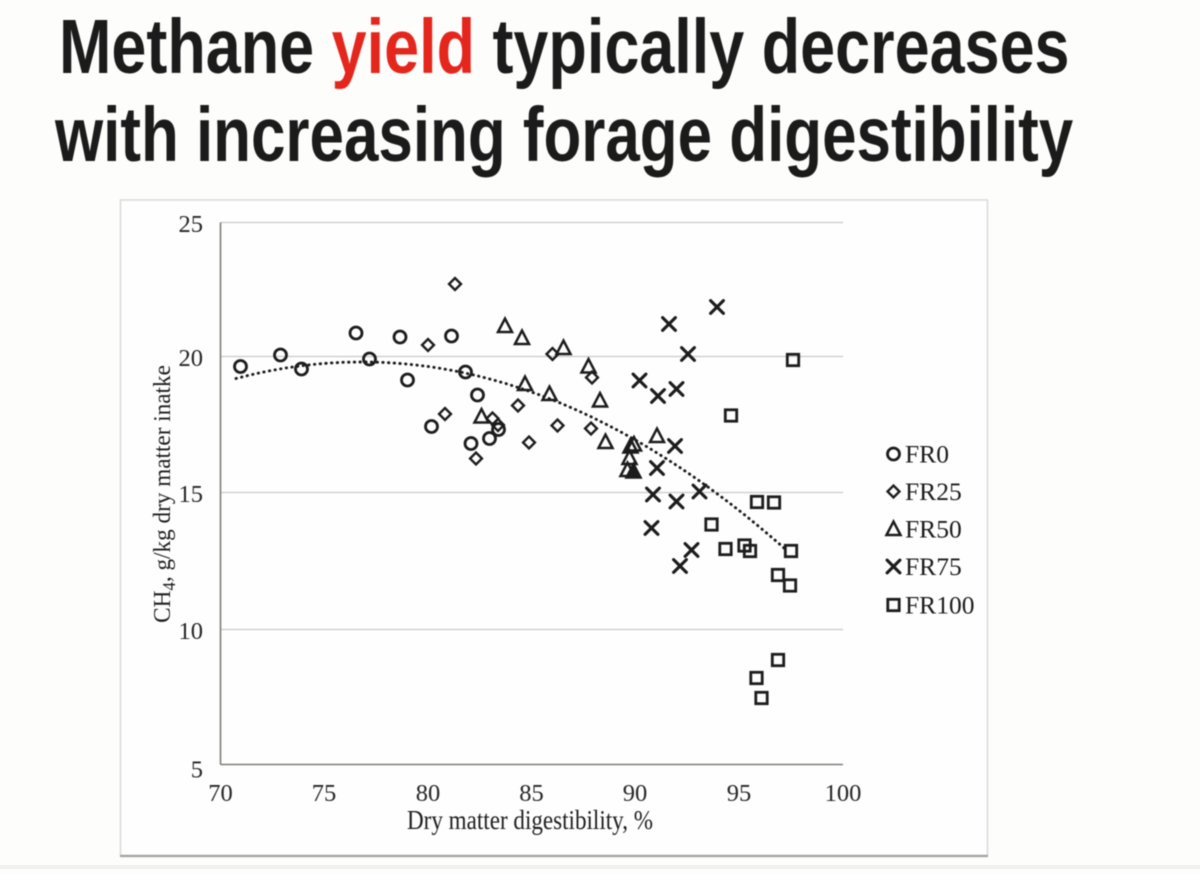  What do you see at coordinates (933, 566) in the screenshot?
I see `svg-text: FR75` at bounding box center [933, 566].